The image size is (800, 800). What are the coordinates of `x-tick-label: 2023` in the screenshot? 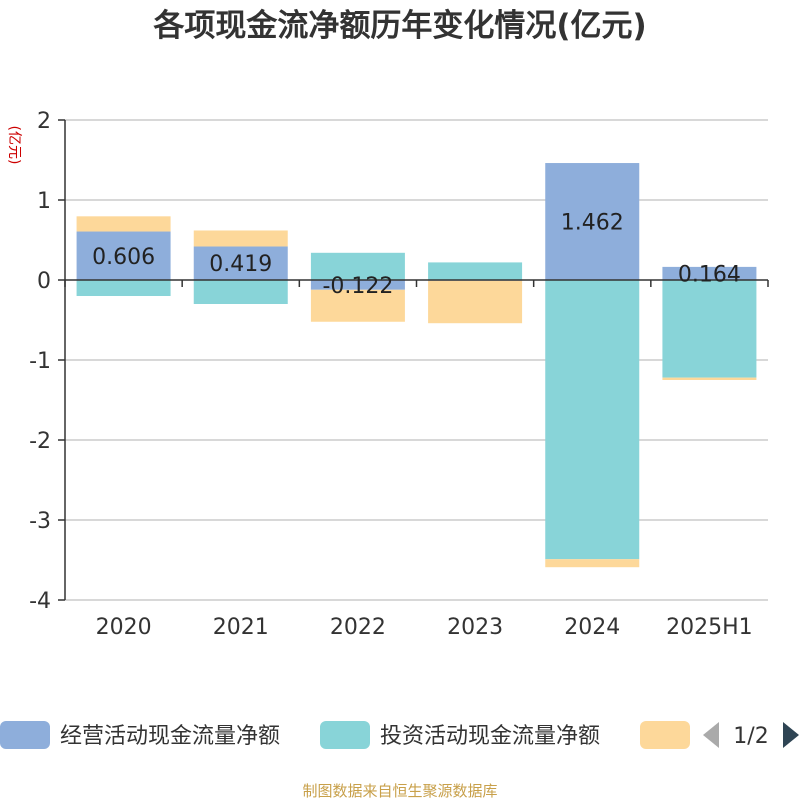 It's located at (475, 627).